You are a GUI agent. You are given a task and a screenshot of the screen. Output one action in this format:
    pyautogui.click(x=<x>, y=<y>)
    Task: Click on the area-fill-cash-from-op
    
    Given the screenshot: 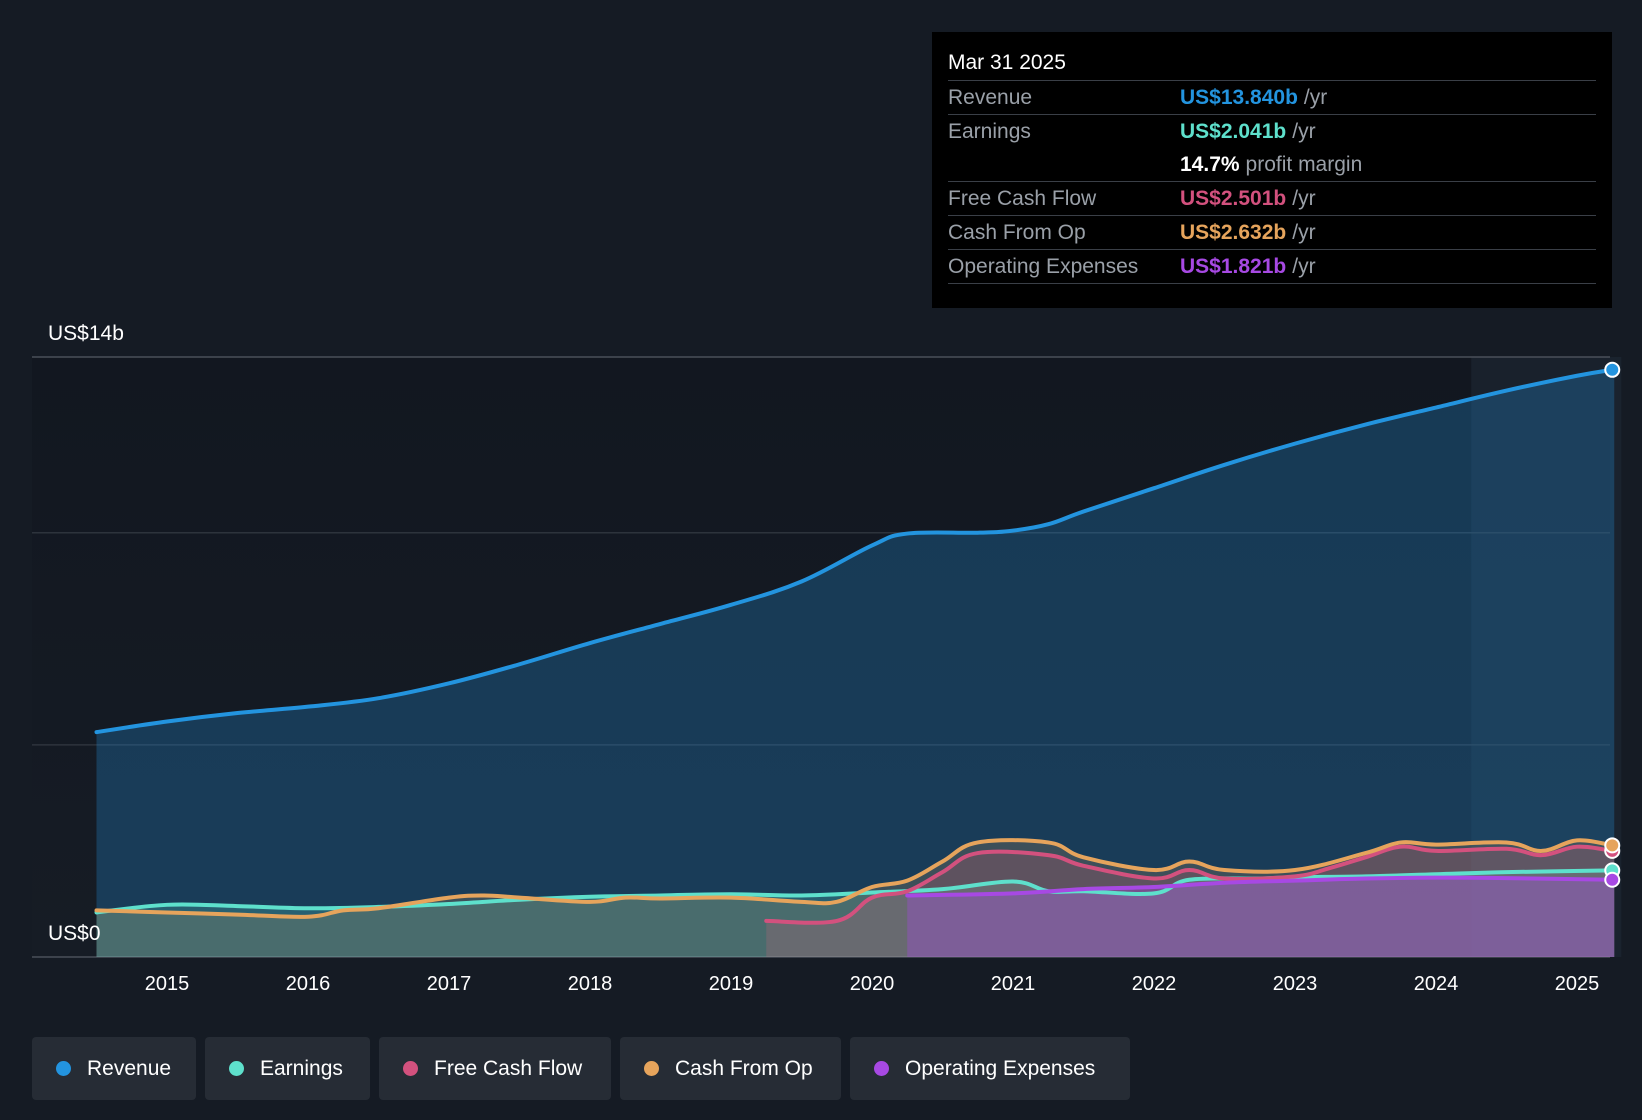 What is the action you would take?
    pyautogui.click(x=855, y=898)
    